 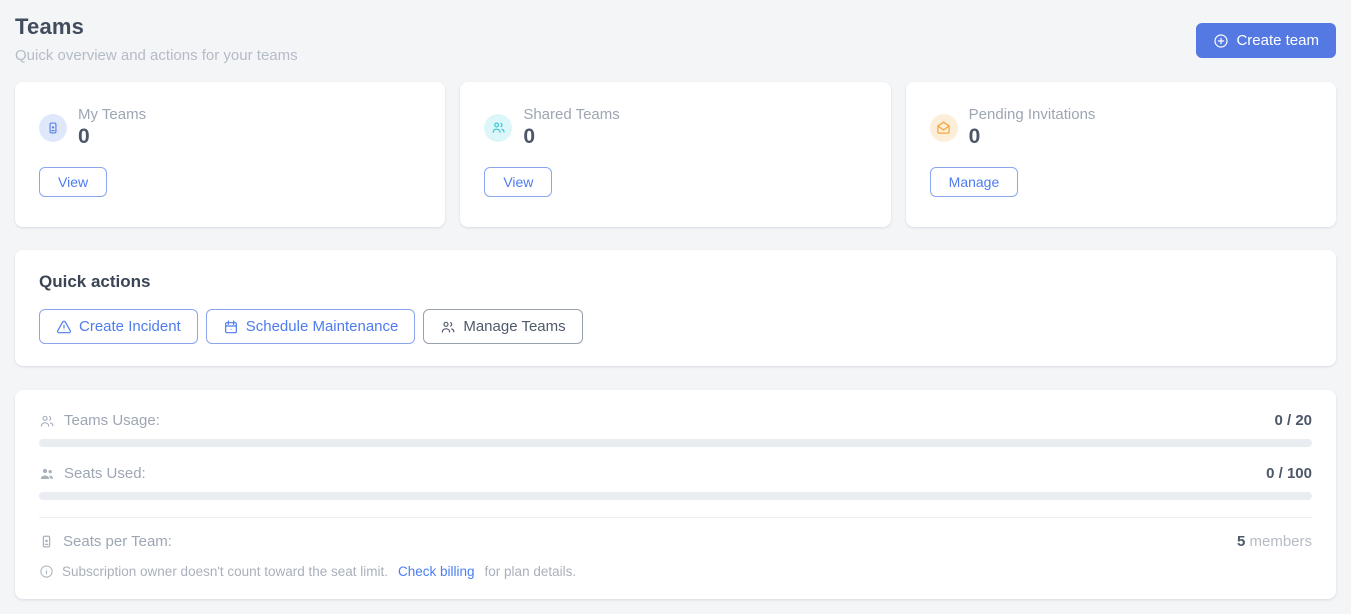 I want to click on page-title: Teams, so click(x=50, y=26).